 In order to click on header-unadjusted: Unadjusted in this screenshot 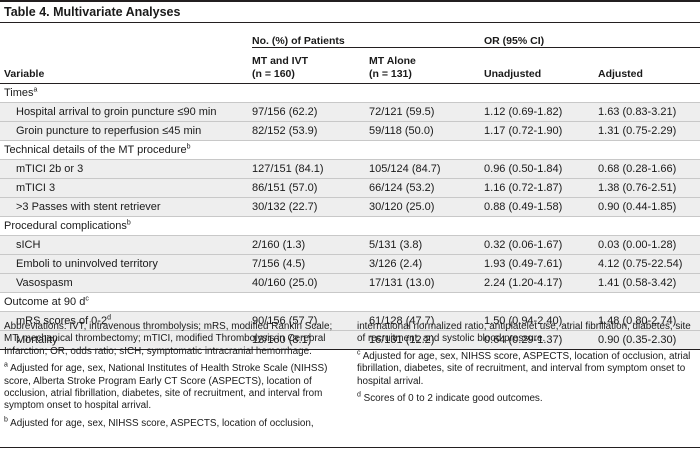, I will do `click(541, 65)`.